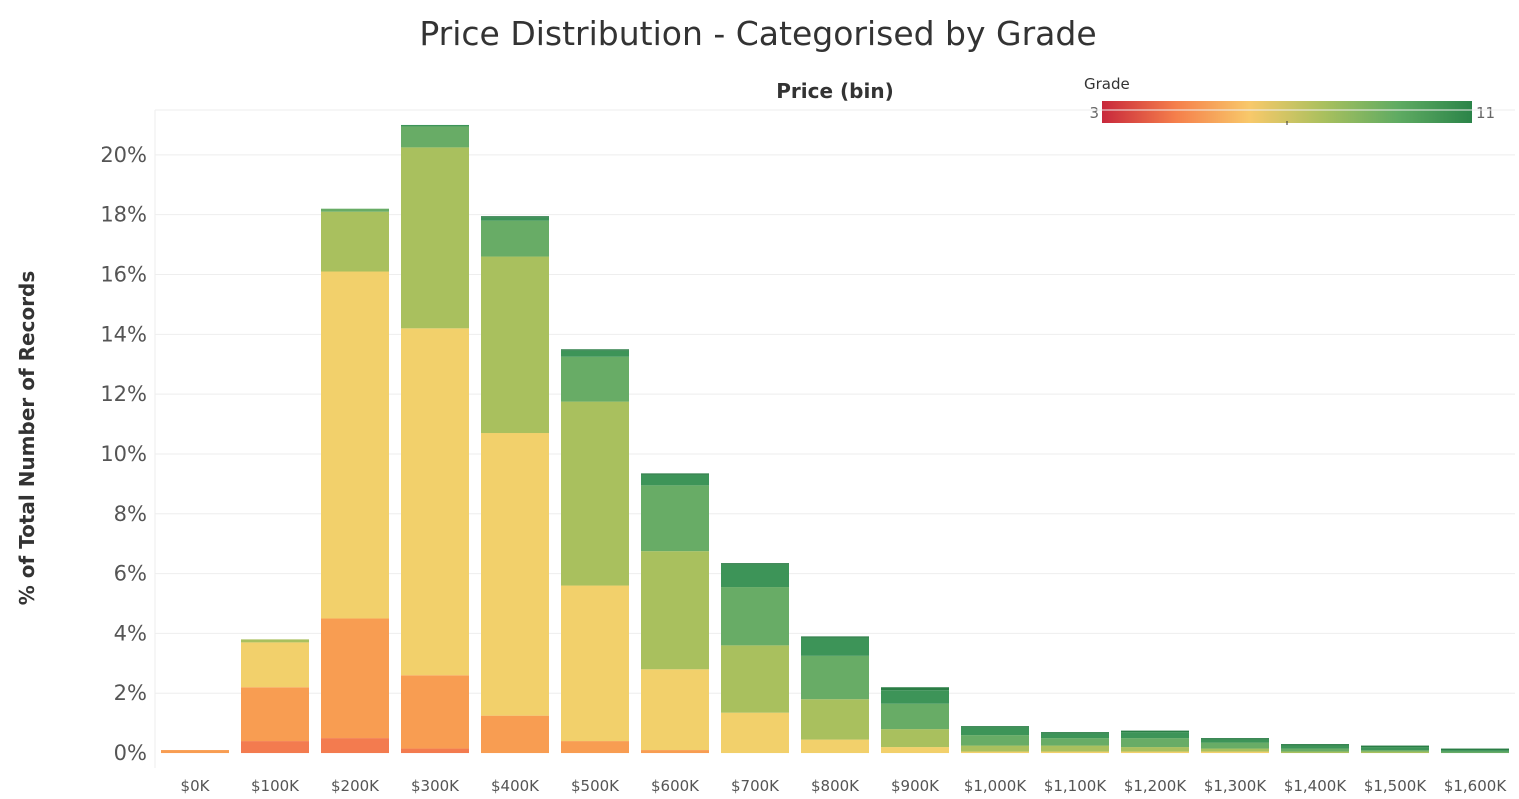  I want to click on y-tick-label: 0%, so click(130, 753).